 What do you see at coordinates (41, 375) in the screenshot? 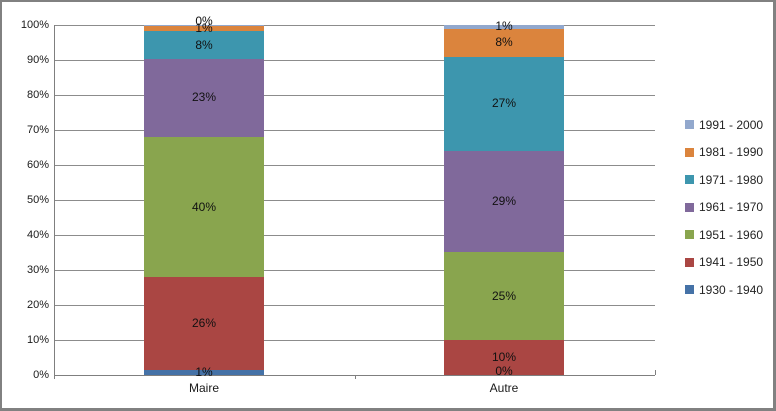
I see `y-axis-tick-label: 0%` at bounding box center [41, 375].